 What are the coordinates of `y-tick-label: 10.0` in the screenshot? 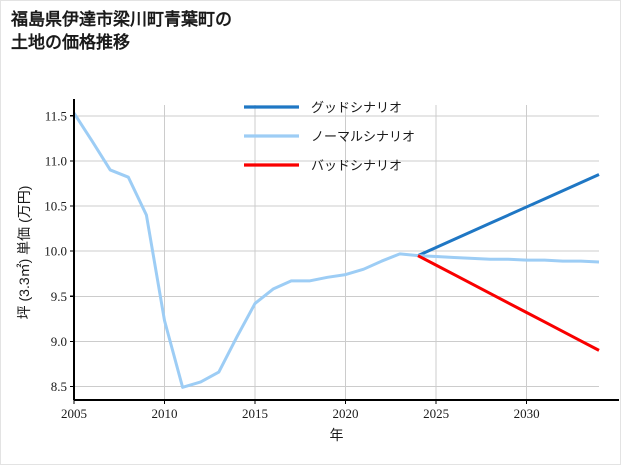 It's located at (55, 251).